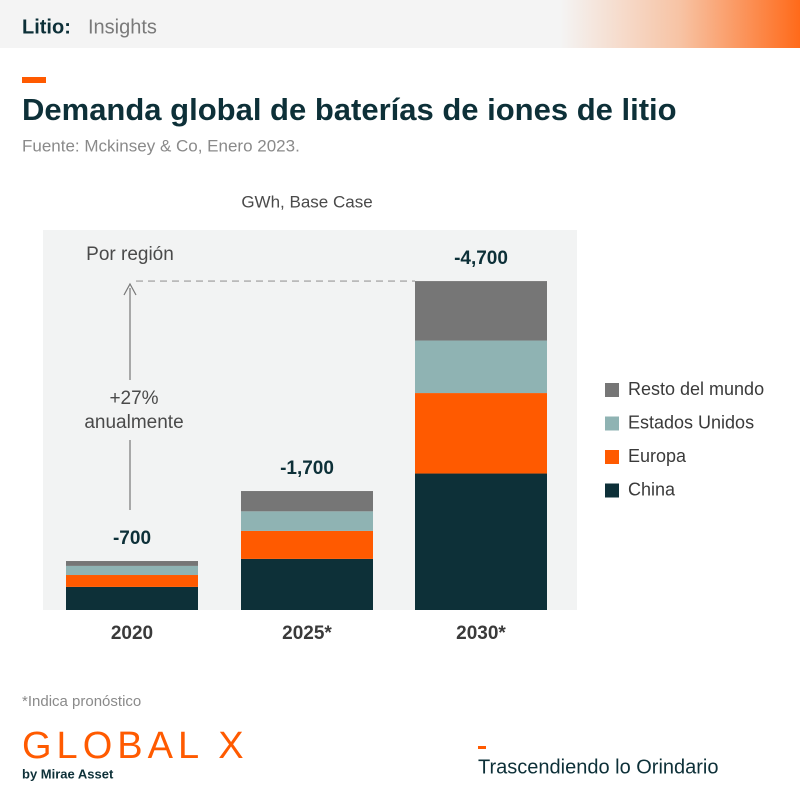 The image size is (800, 800). Describe the element at coordinates (696, 389) in the screenshot. I see `legend-label: Resto del mundo` at that location.